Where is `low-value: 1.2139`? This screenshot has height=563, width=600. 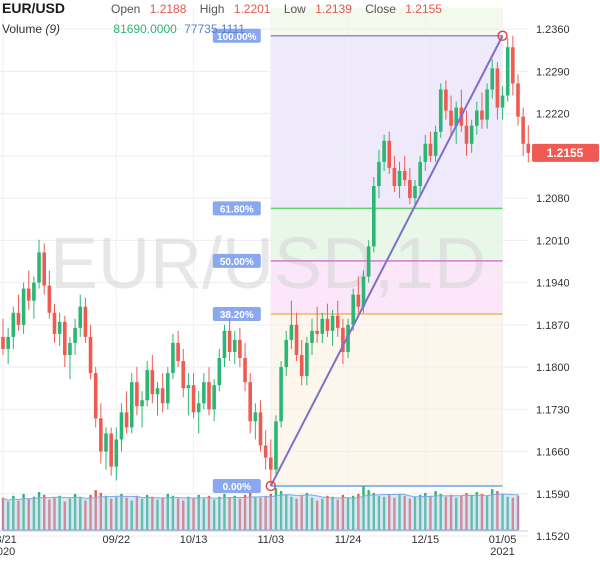
low-value: 1.2139 is located at coordinates (333, 9).